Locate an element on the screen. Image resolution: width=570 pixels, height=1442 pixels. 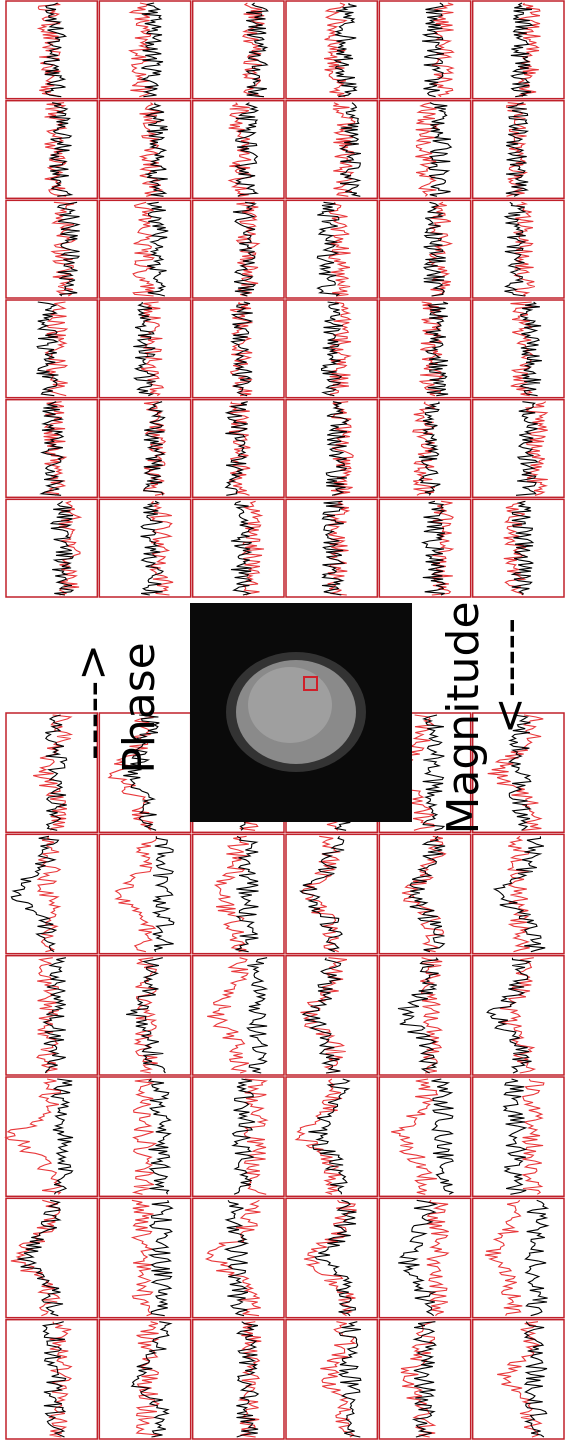
magnitude-arrow: <----- is located at coordinates (509, 676).